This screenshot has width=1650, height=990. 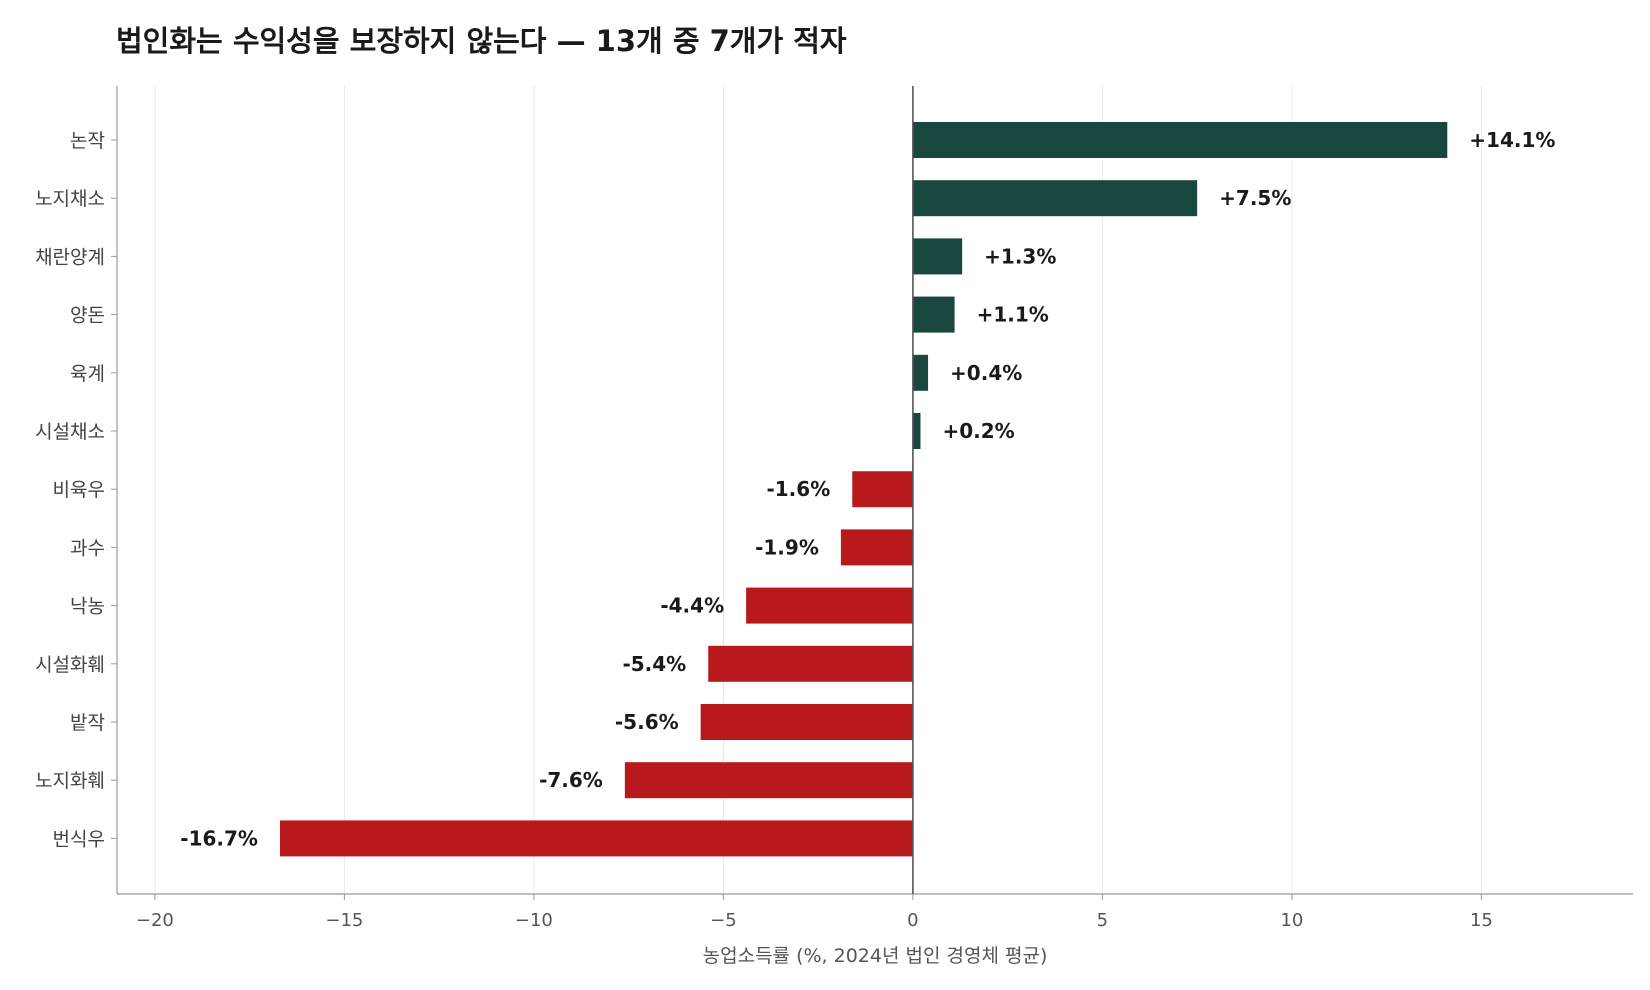 I want to click on data-label: -5.6%, so click(x=647, y=722).